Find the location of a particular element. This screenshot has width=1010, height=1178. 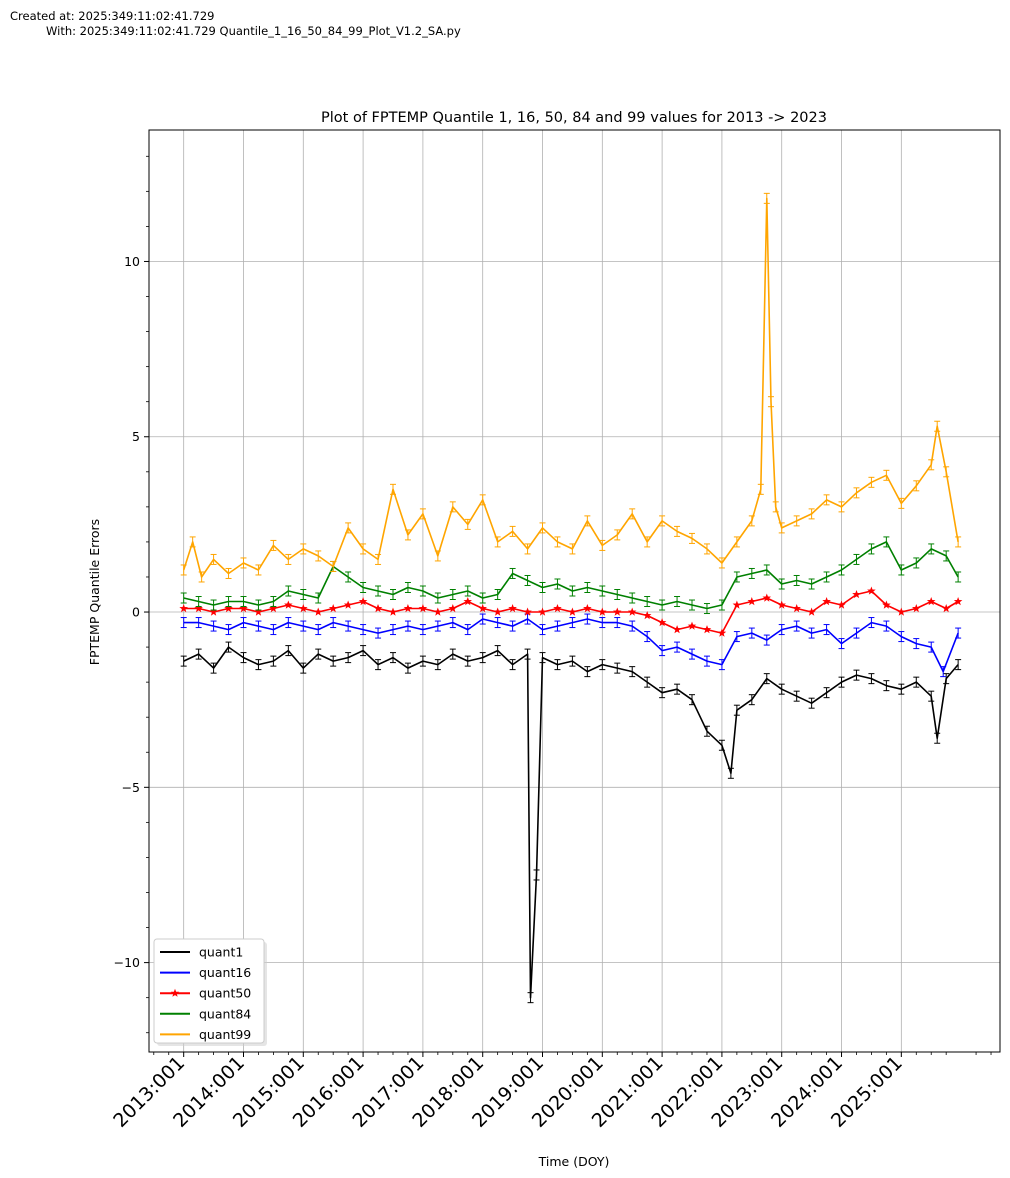

y-tick-label: 10 is located at coordinates (132, 261).